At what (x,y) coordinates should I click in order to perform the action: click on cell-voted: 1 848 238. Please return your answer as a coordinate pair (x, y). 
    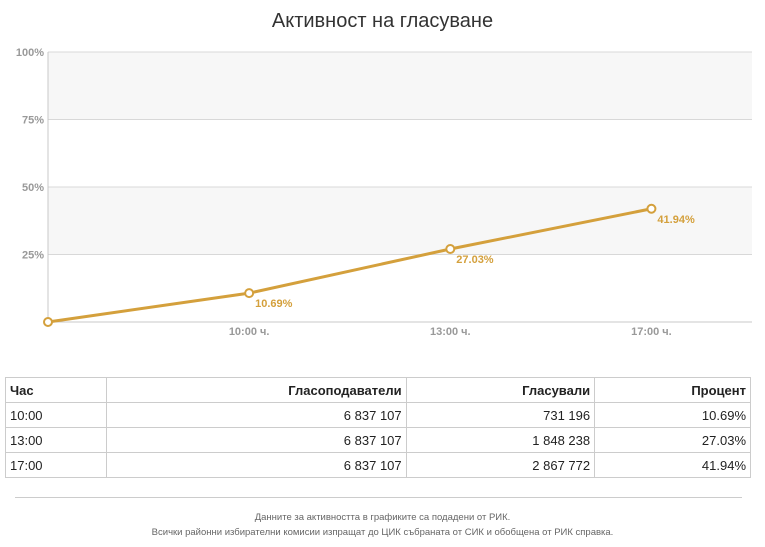
    Looking at the image, I should click on (500, 440).